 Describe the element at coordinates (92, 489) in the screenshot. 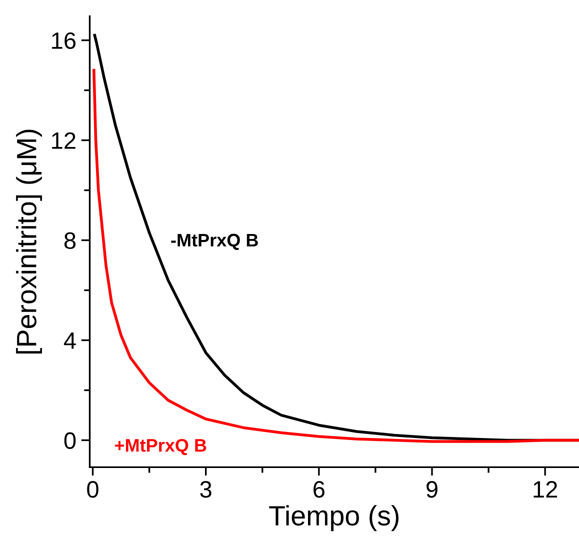

I see `x-tick-label: 0` at that location.